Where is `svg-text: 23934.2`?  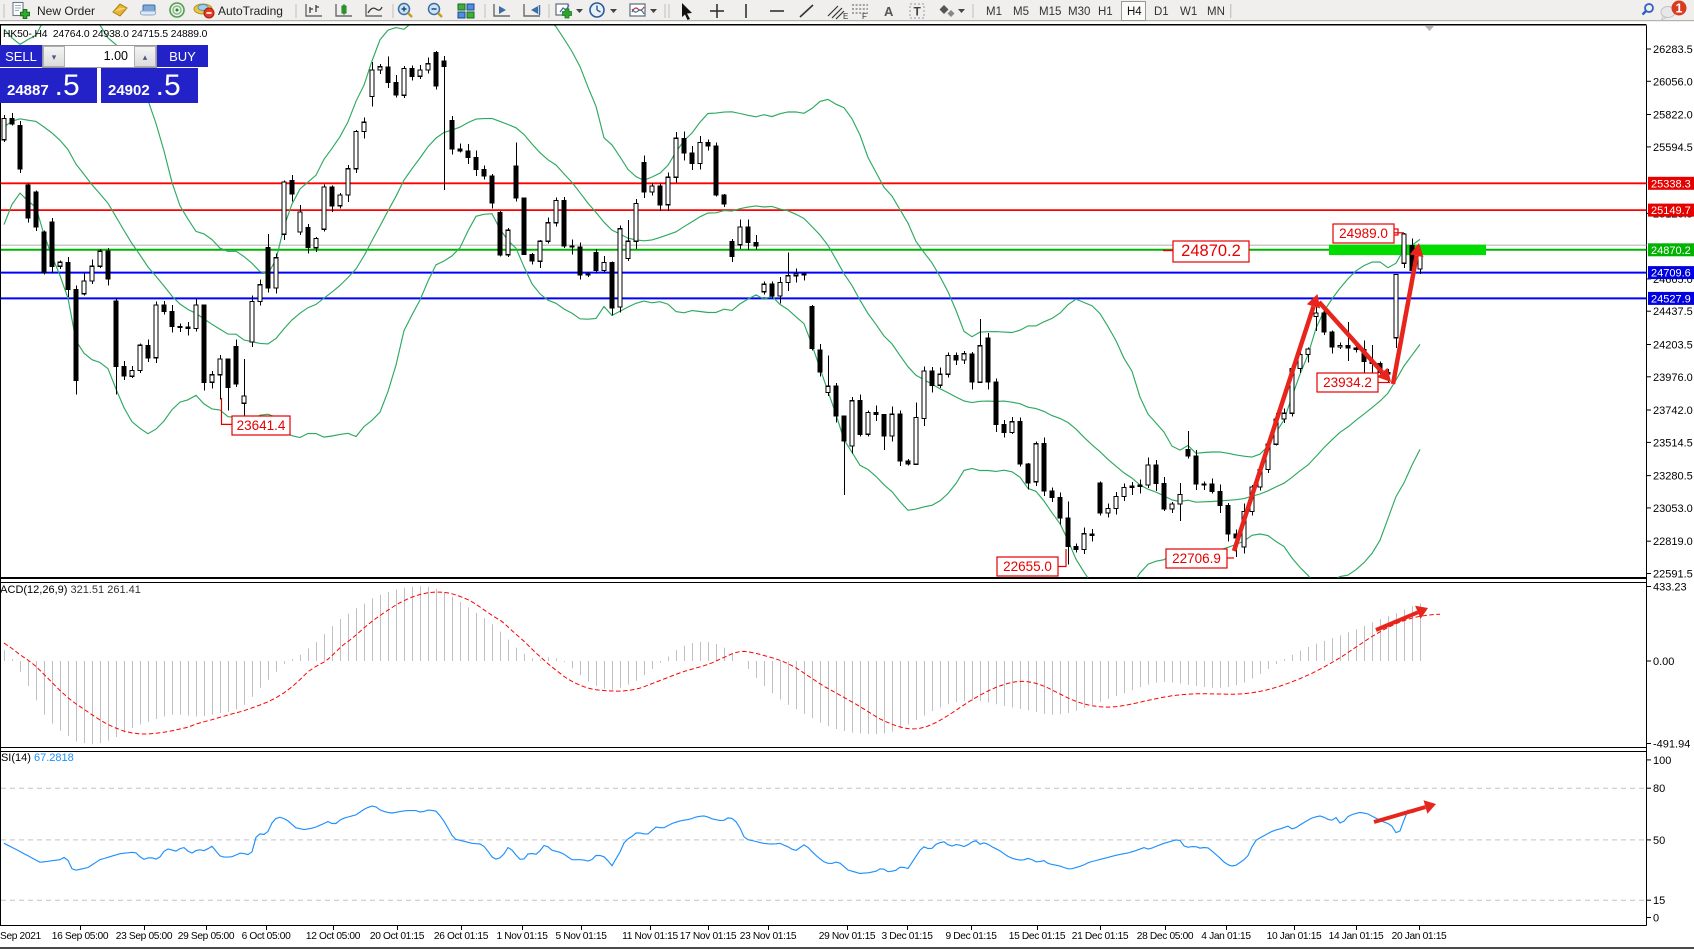 svg-text: 23934.2 is located at coordinates (1347, 382).